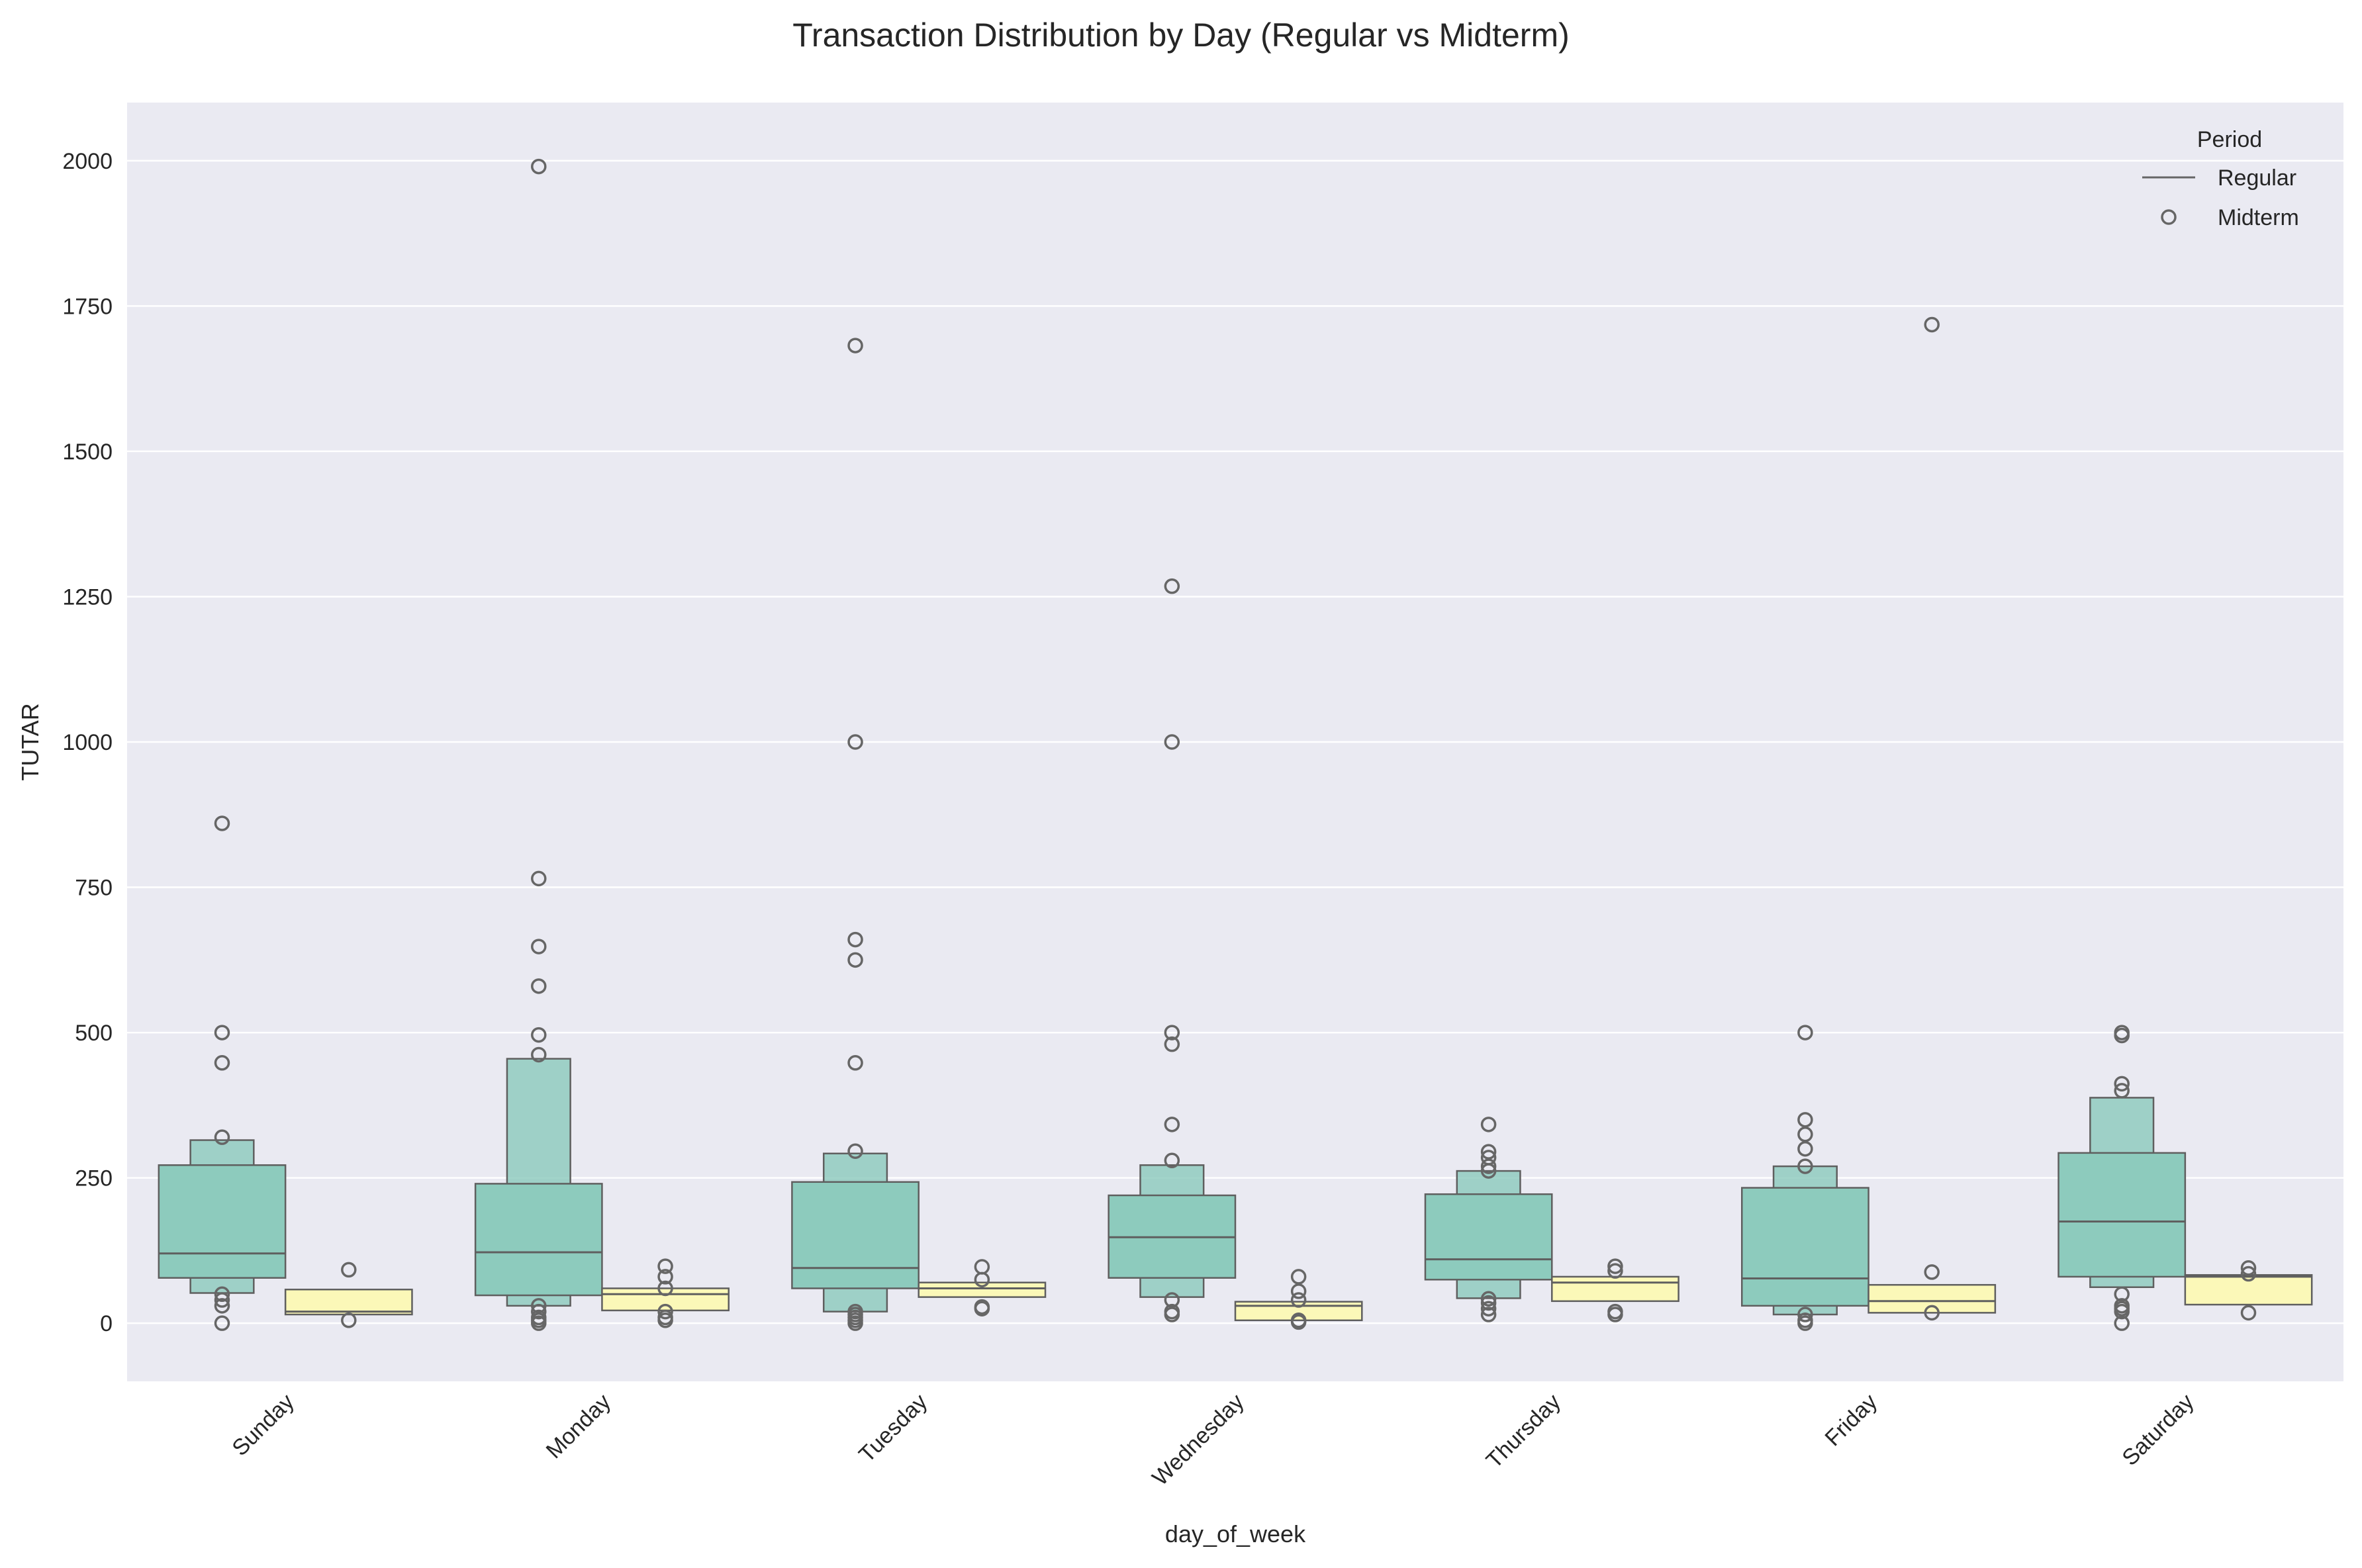  What do you see at coordinates (2230, 139) in the screenshot?
I see `legend-title: Period` at bounding box center [2230, 139].